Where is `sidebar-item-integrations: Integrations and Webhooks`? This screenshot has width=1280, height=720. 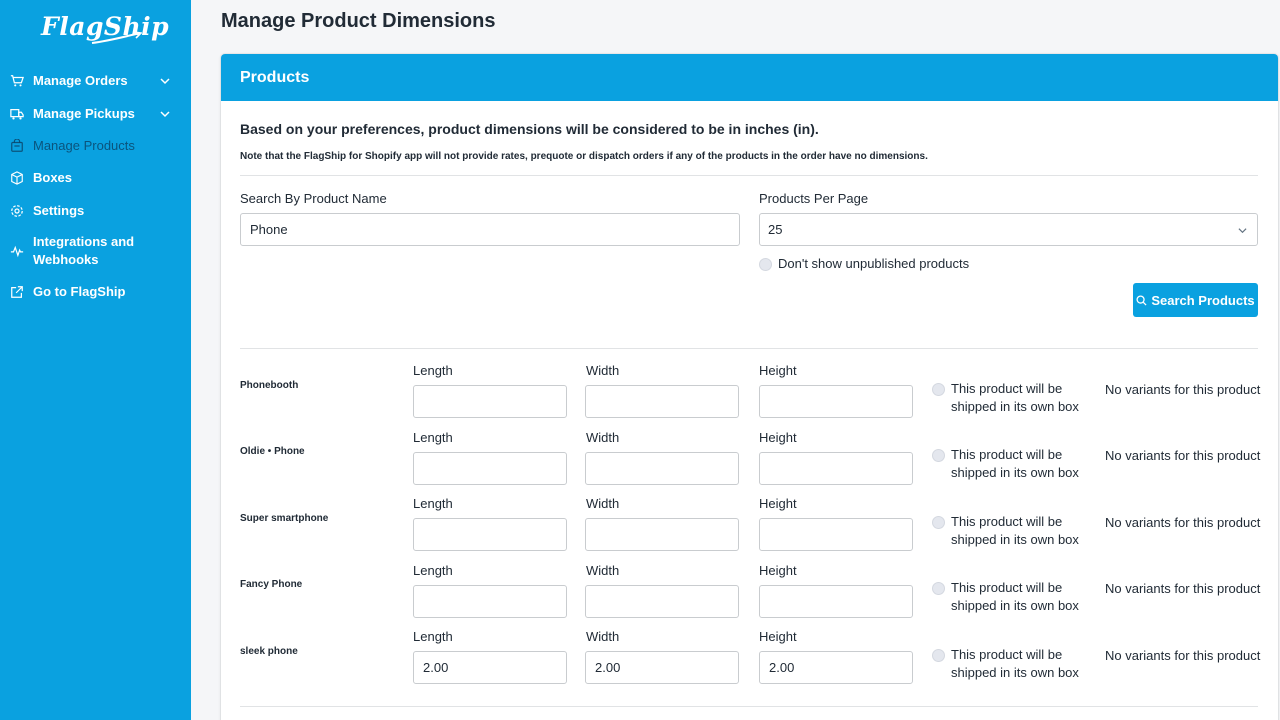 sidebar-item-integrations: Integrations and Webhooks is located at coordinates (95, 251).